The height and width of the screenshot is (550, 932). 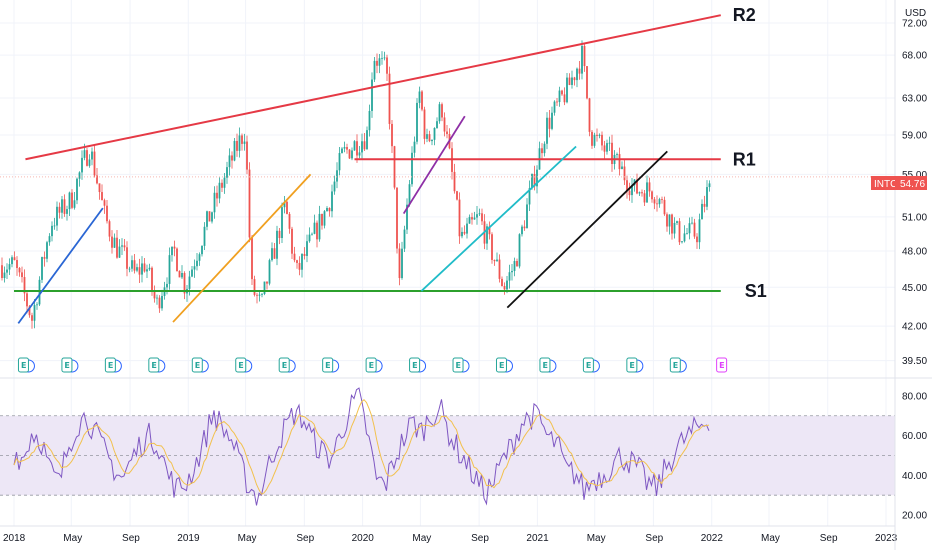 I want to click on price-tick-label: 39.50, so click(x=914, y=361).